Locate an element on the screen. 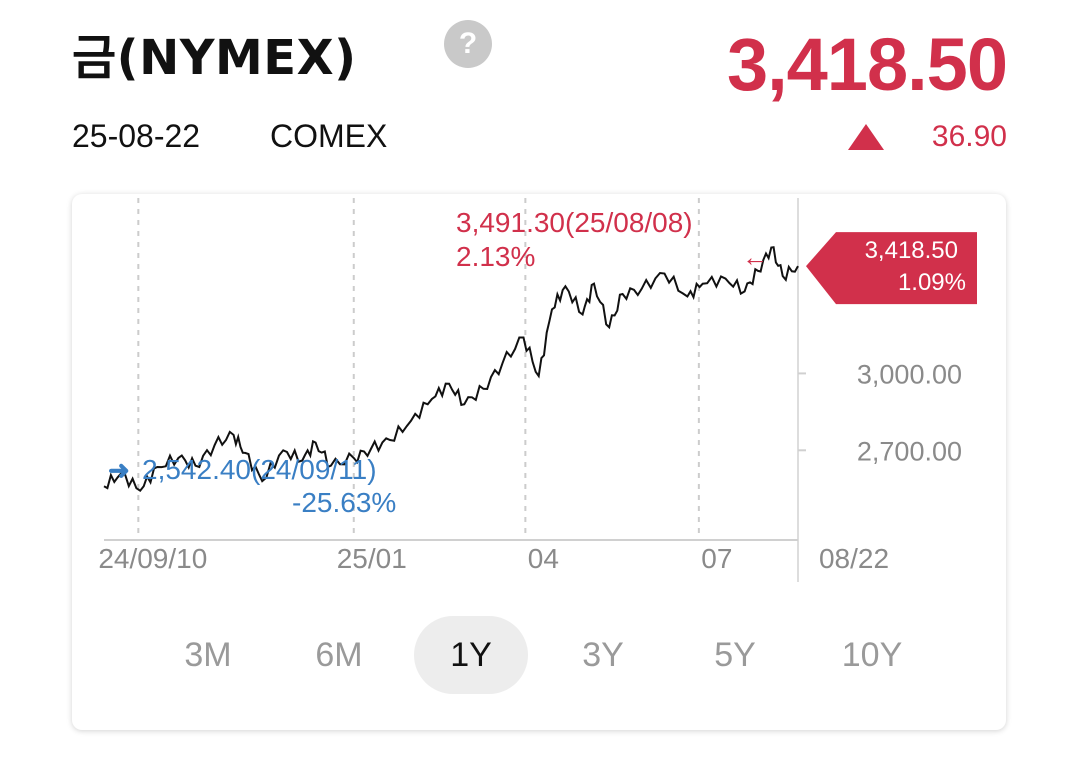 Image resolution: width=1079 pixels, height=784 pixels. up-triangle-icon is located at coordinates (866, 137).